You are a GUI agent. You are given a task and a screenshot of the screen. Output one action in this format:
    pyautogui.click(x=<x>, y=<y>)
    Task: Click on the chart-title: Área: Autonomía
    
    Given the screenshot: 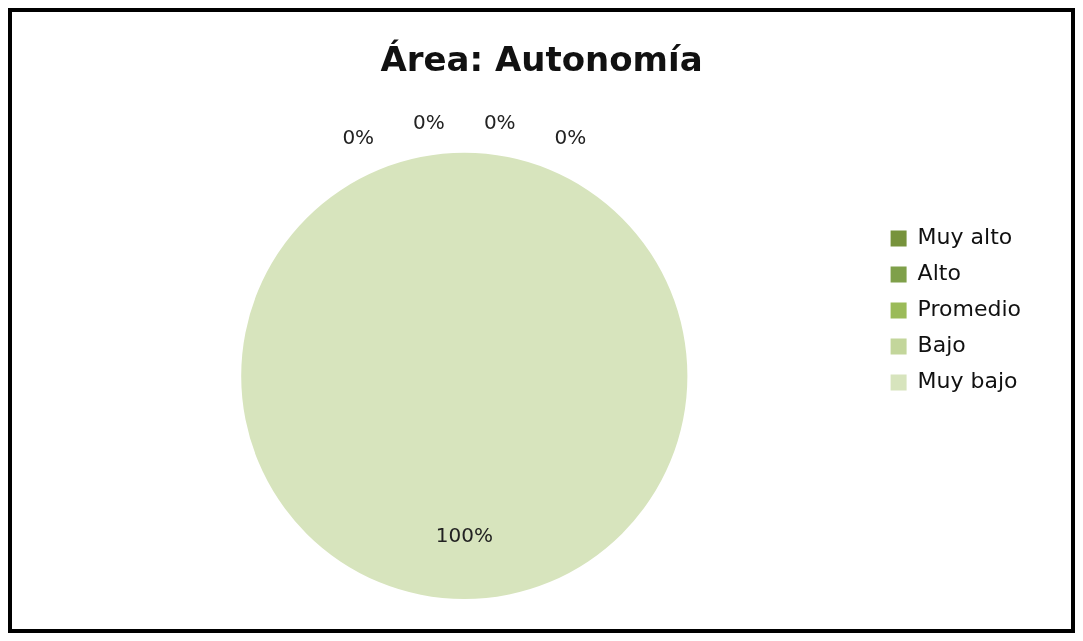 What is the action you would take?
    pyautogui.click(x=541, y=59)
    